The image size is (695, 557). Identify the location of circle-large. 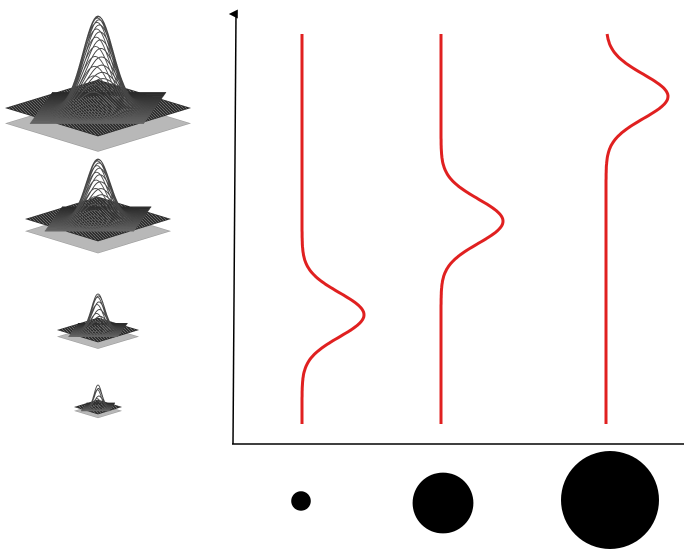
(610, 500).